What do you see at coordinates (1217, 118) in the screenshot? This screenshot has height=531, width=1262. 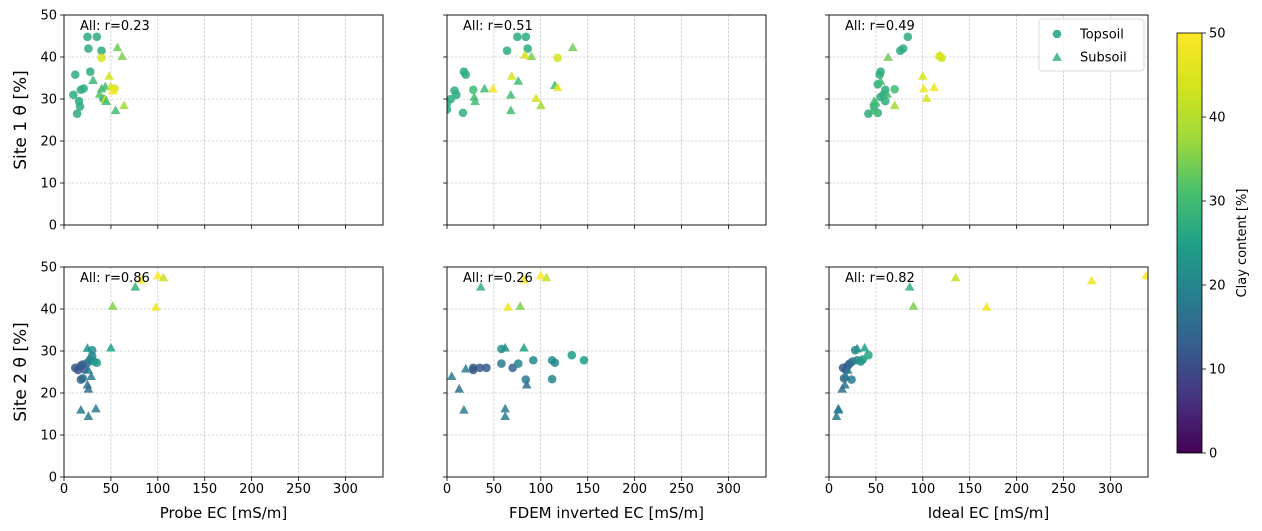 I see `colorbar-tick-label: 40` at bounding box center [1217, 118].